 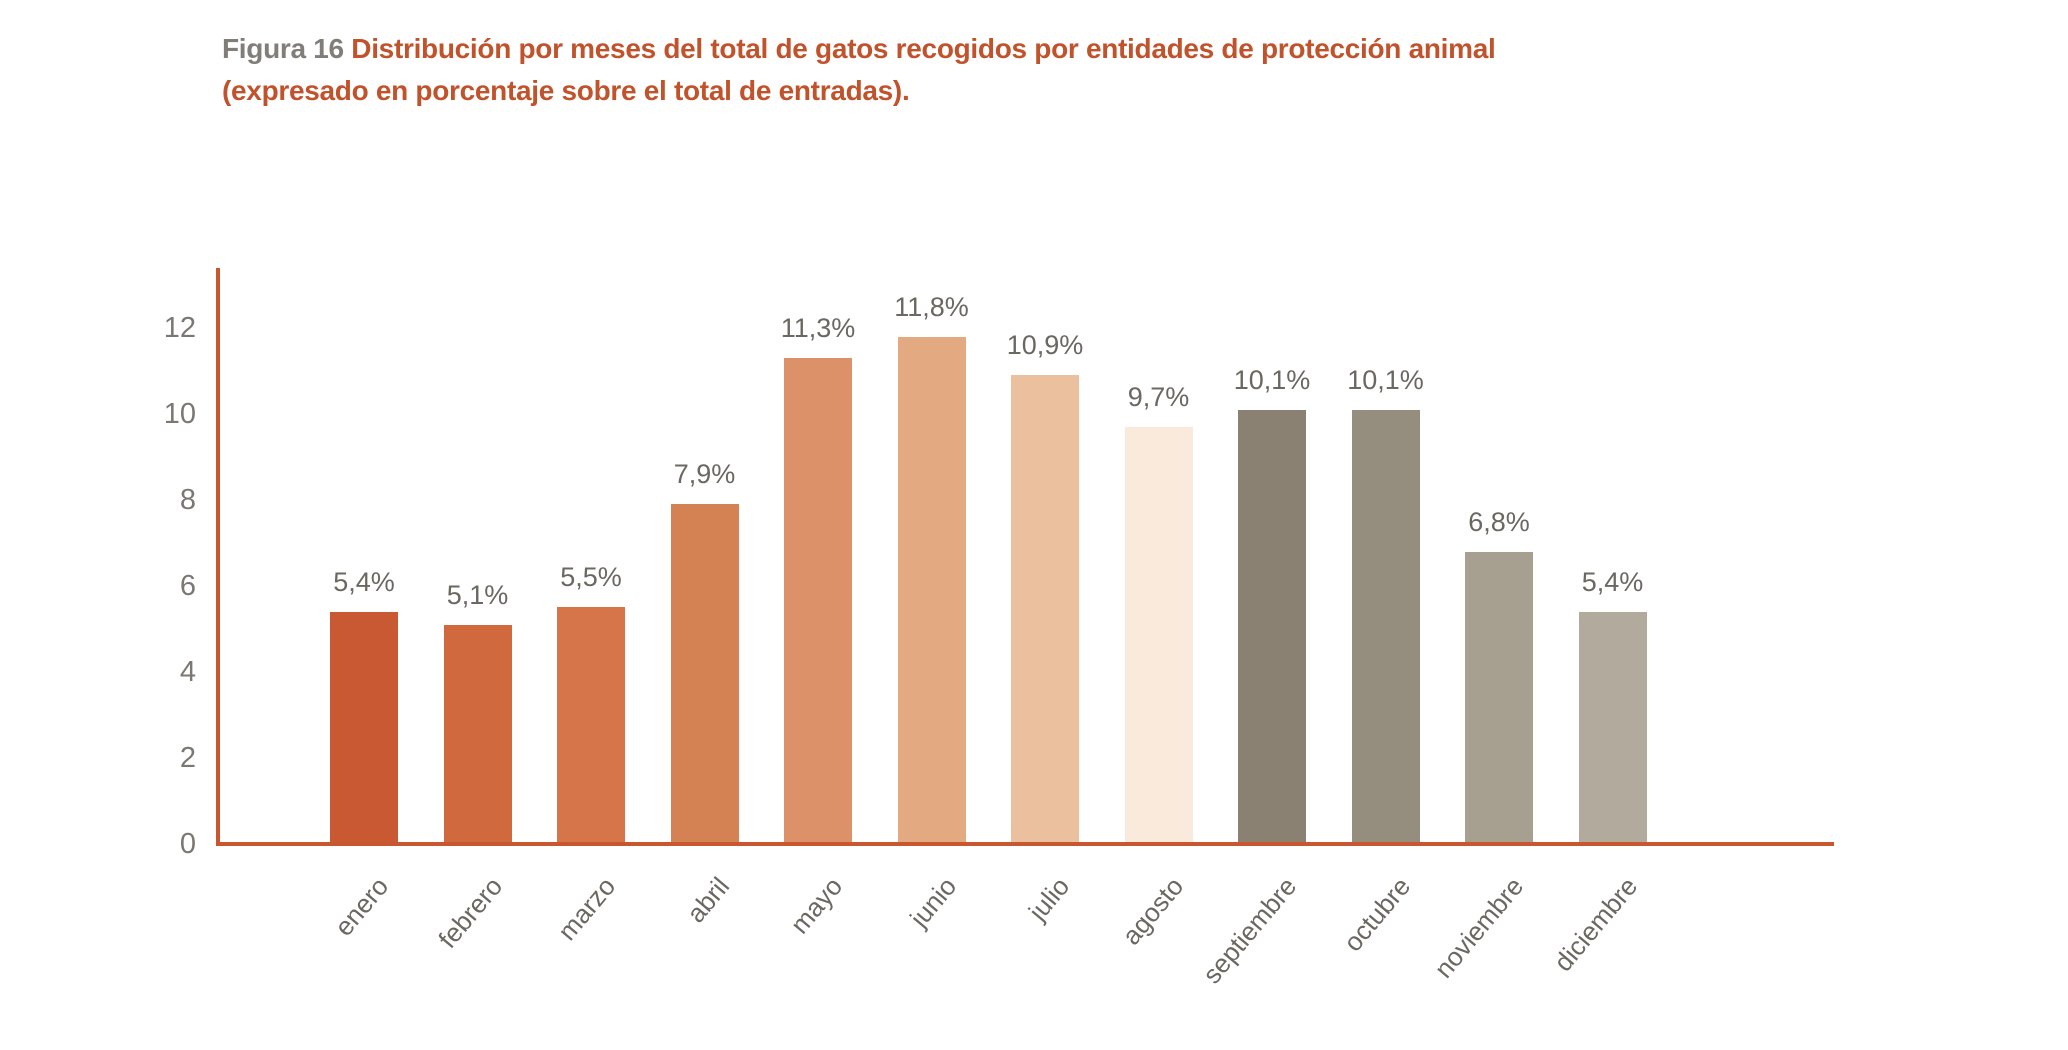 What do you see at coordinates (1612, 728) in the screenshot?
I see `bar-diciembre` at bounding box center [1612, 728].